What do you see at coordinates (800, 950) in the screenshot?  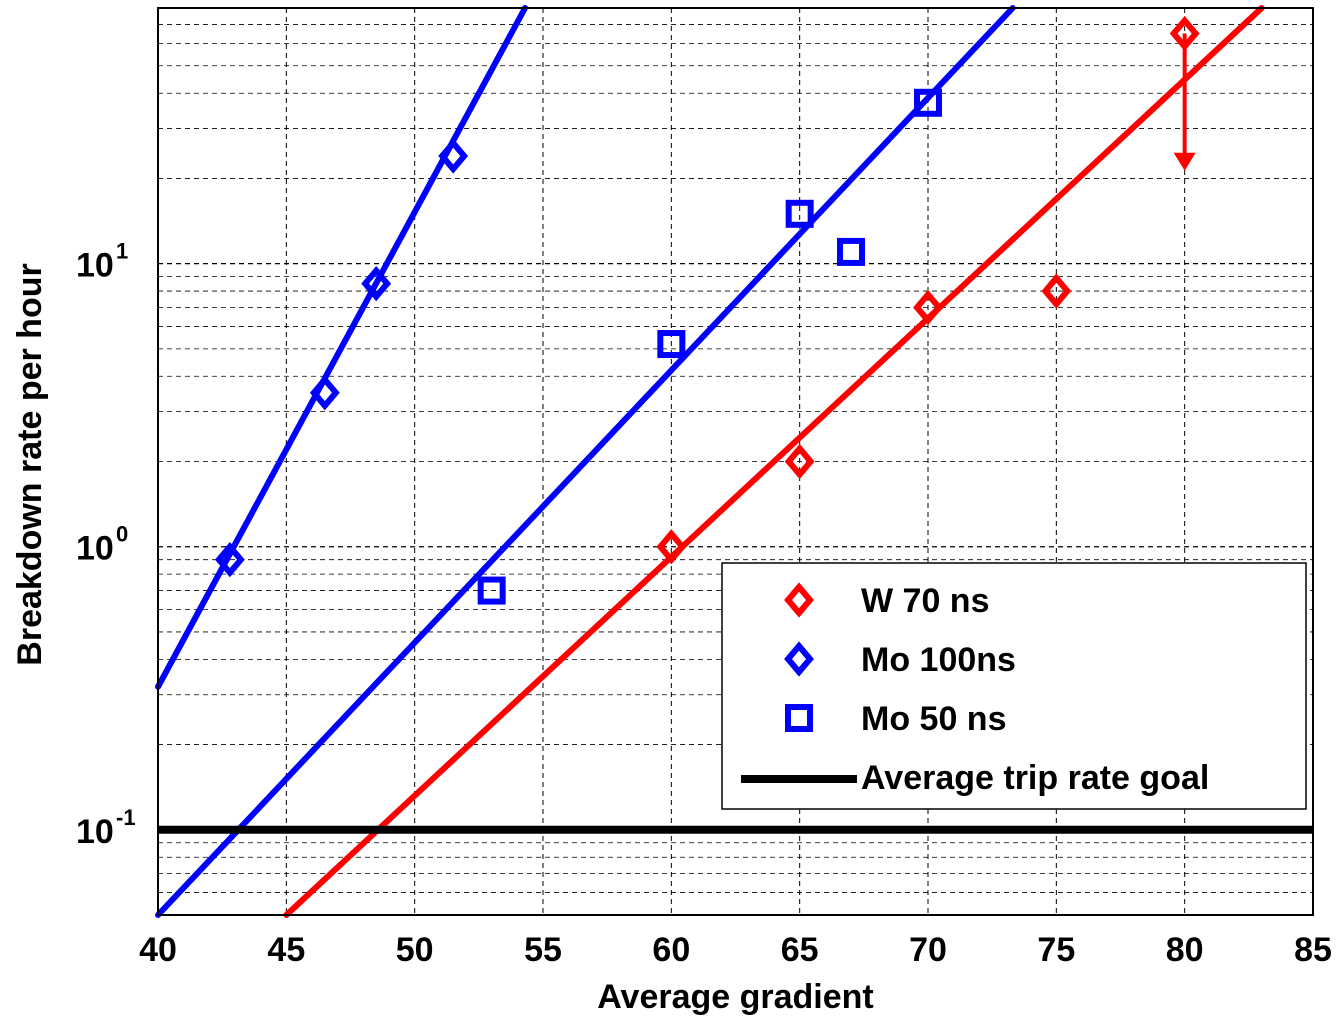 I see `x-tick-label: 65` at bounding box center [800, 950].